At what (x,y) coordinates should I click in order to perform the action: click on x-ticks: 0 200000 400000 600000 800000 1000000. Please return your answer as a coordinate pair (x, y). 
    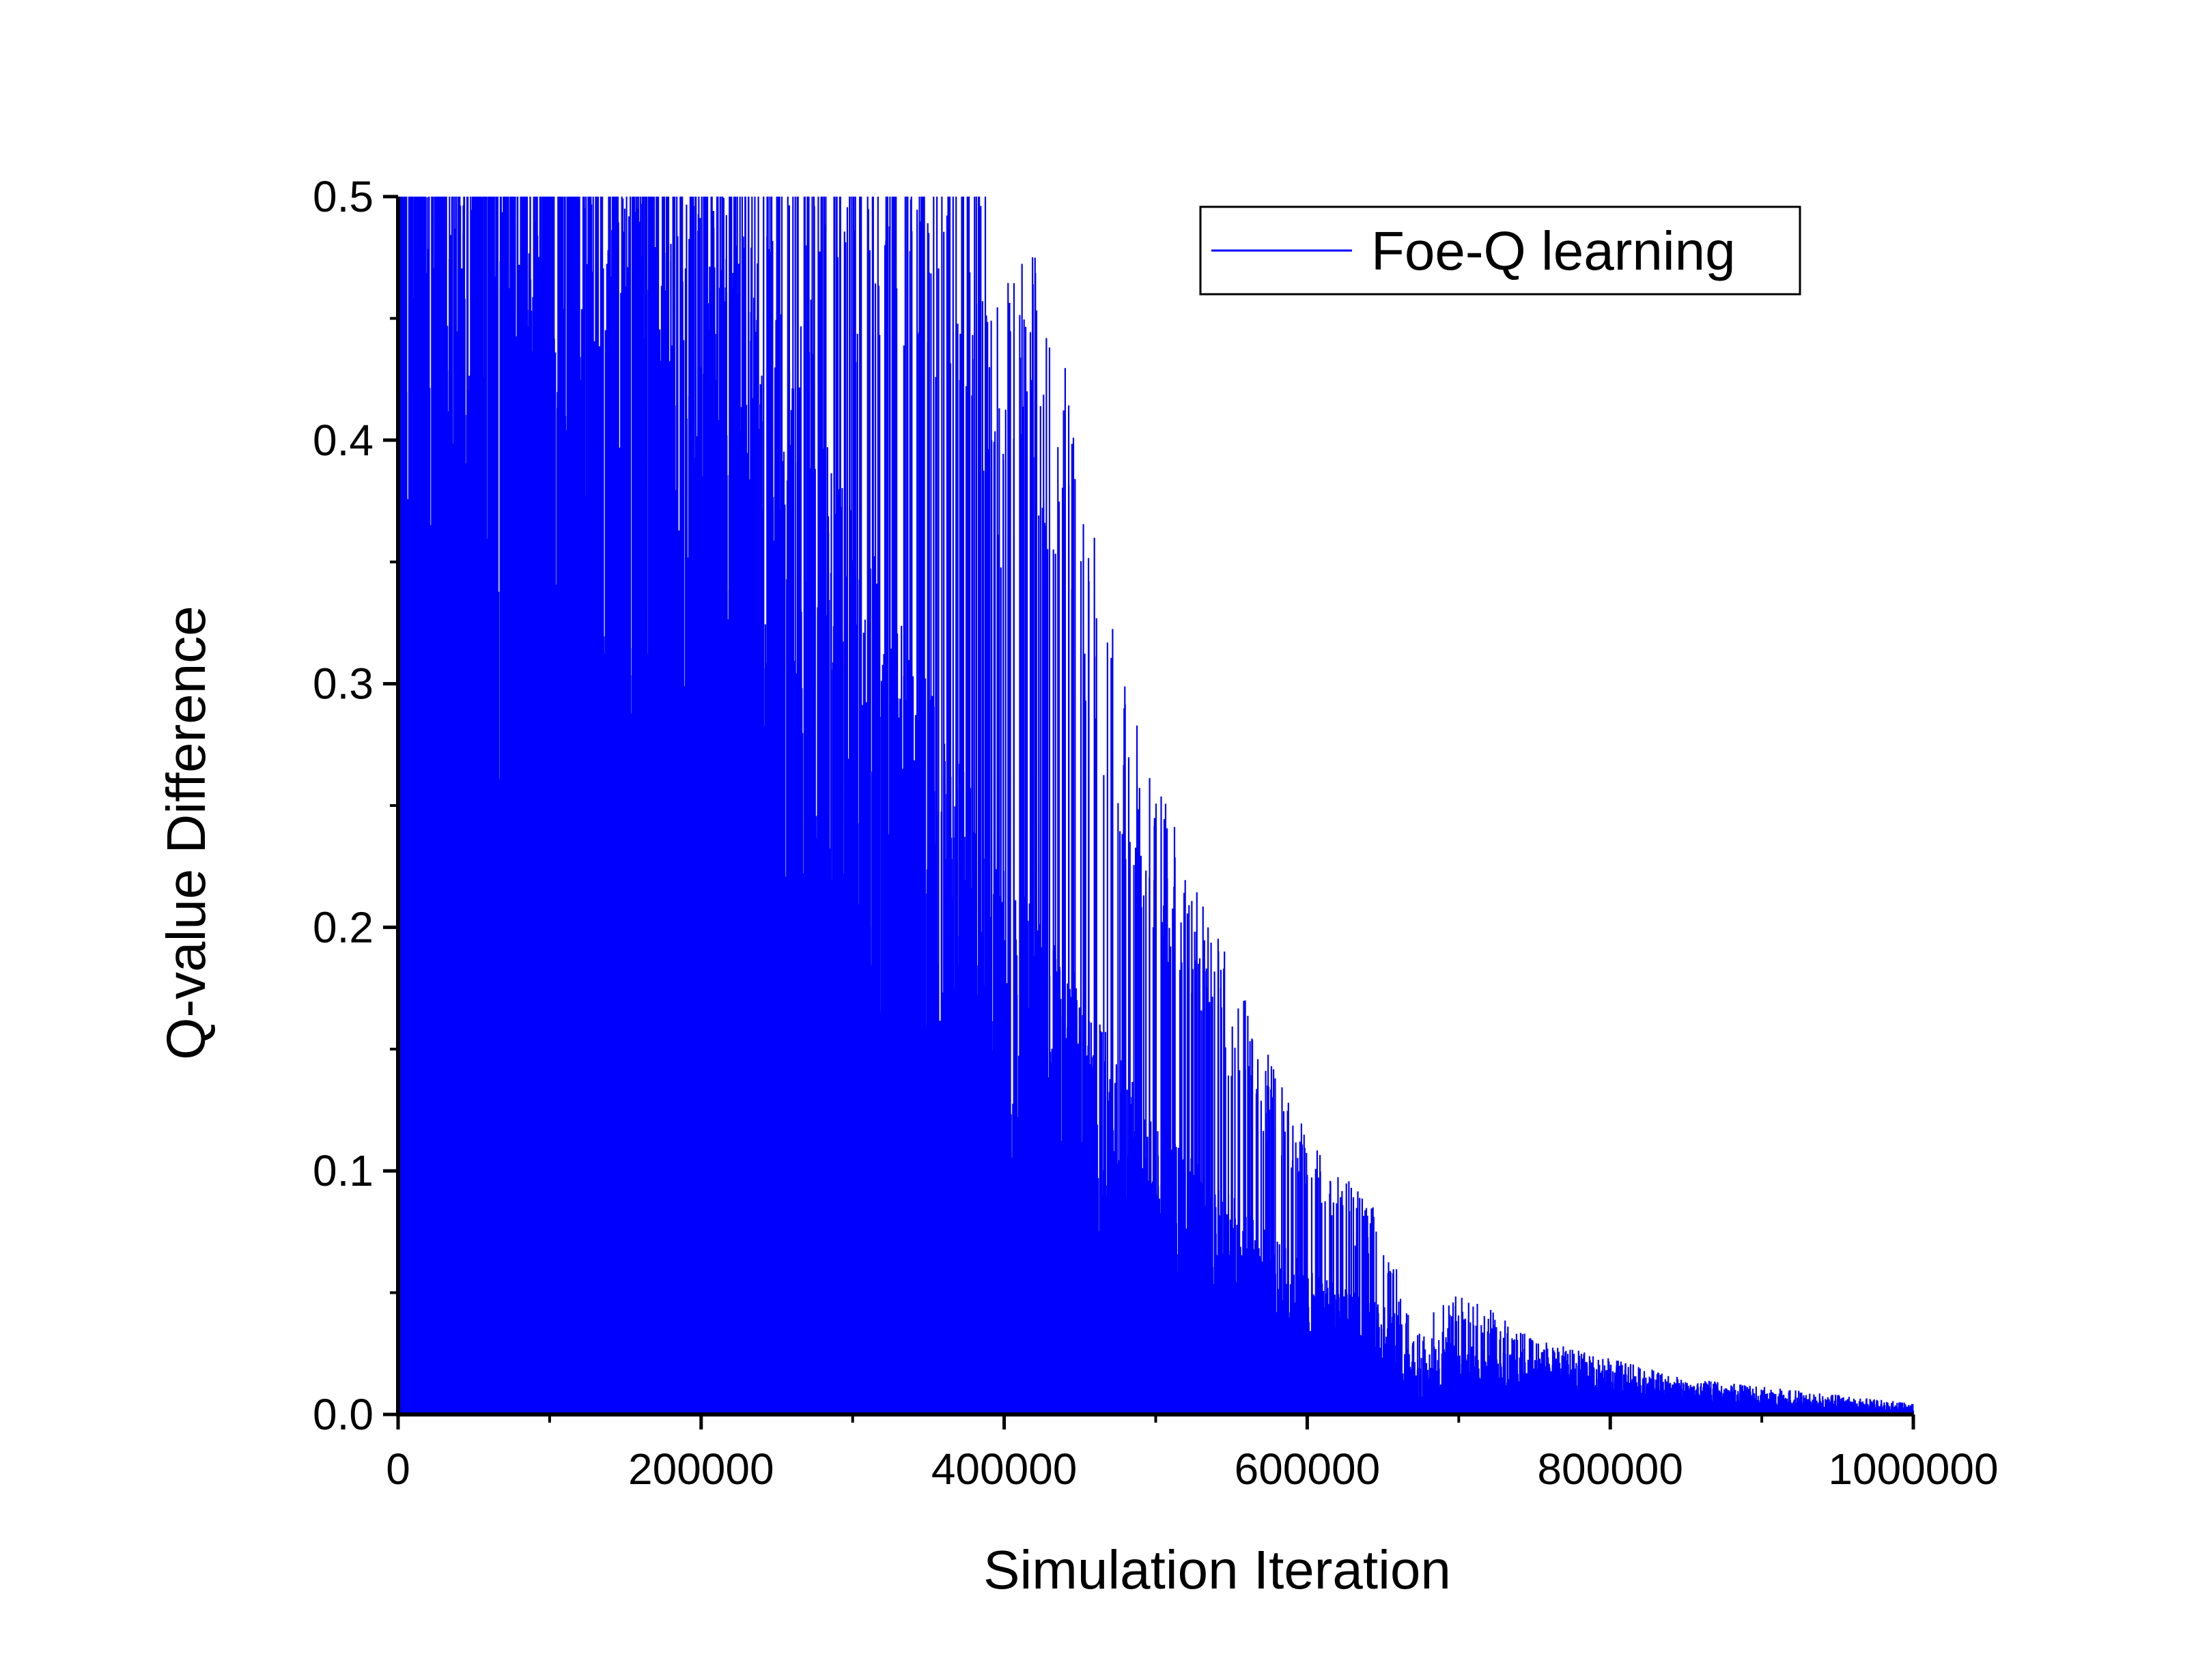
    Looking at the image, I should click on (1193, 1454).